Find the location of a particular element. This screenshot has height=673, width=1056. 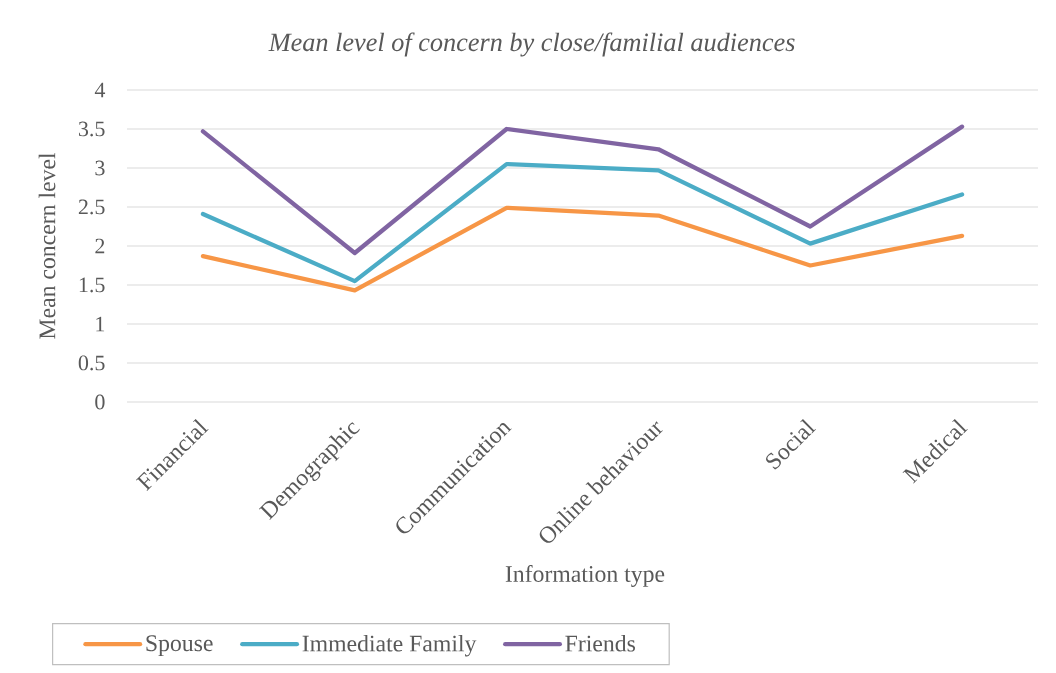

chart-title: Mean level of concern by close/familial audiences is located at coordinates (531, 44).